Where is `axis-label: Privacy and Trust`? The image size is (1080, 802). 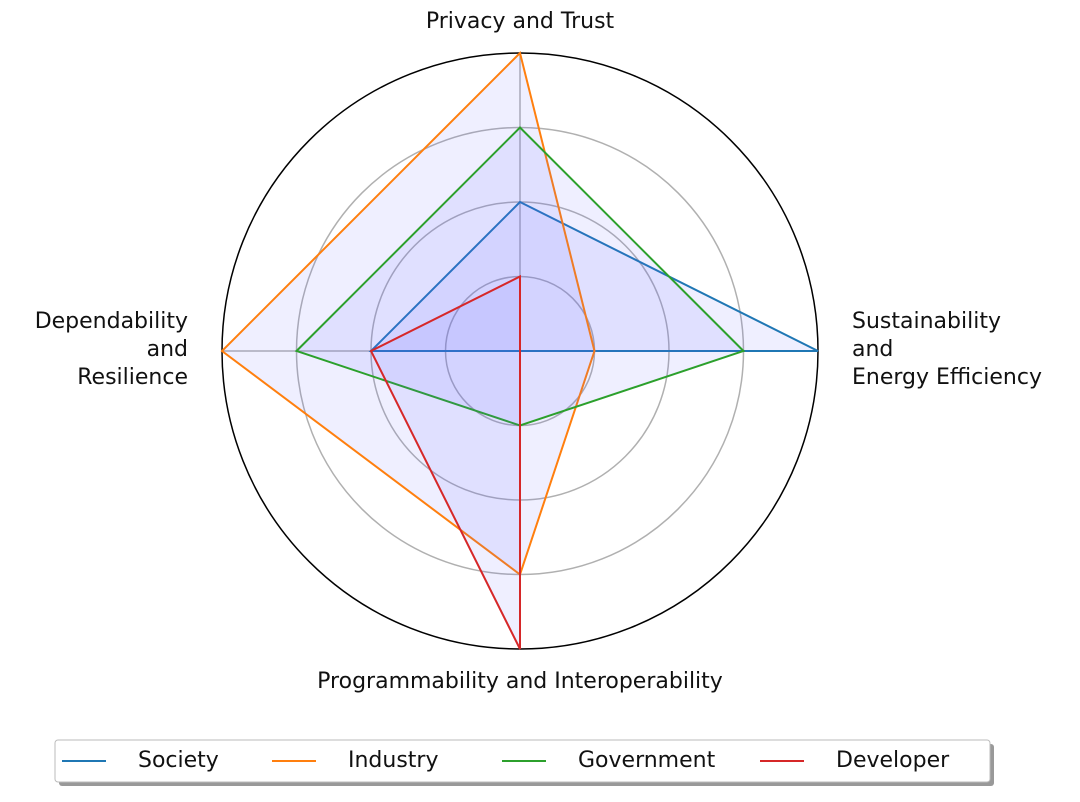 axis-label: Privacy and Trust is located at coordinates (520, 21).